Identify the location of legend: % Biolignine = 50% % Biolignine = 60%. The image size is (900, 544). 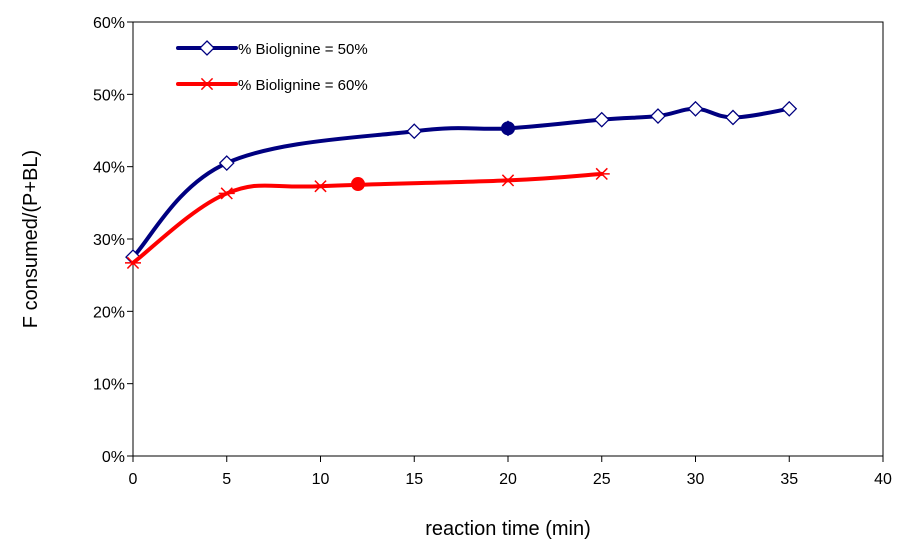
(272, 67).